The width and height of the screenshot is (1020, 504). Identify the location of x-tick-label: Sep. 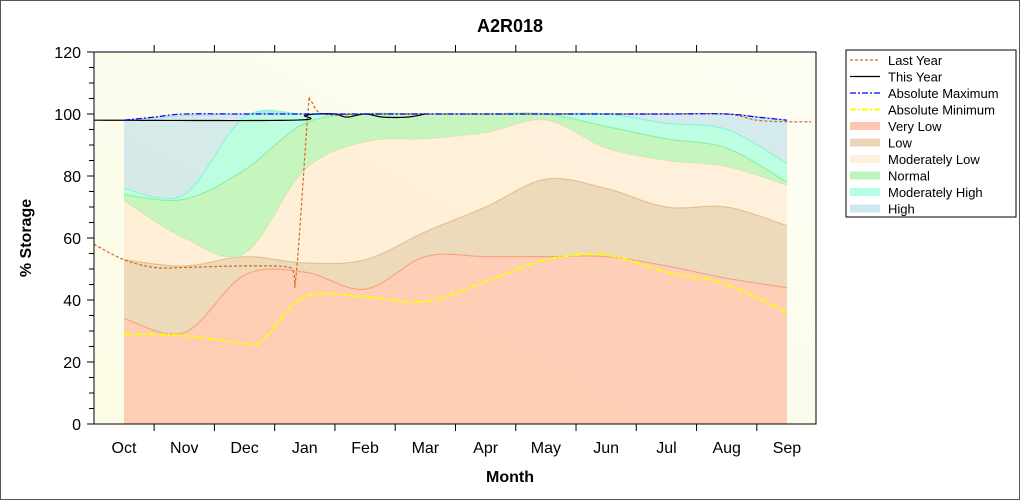
(787, 448).